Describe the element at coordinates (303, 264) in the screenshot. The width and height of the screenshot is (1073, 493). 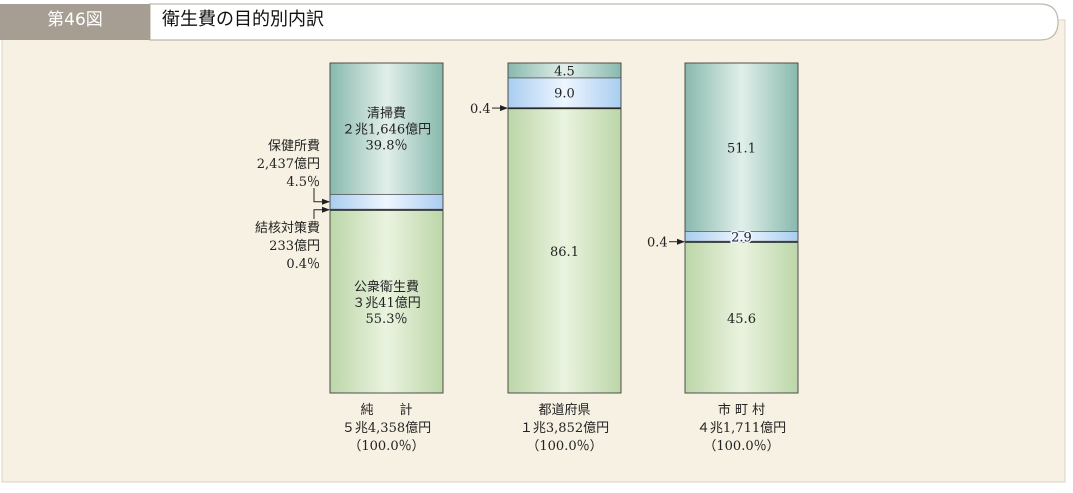
I see `outside-label: 0.4％` at that location.